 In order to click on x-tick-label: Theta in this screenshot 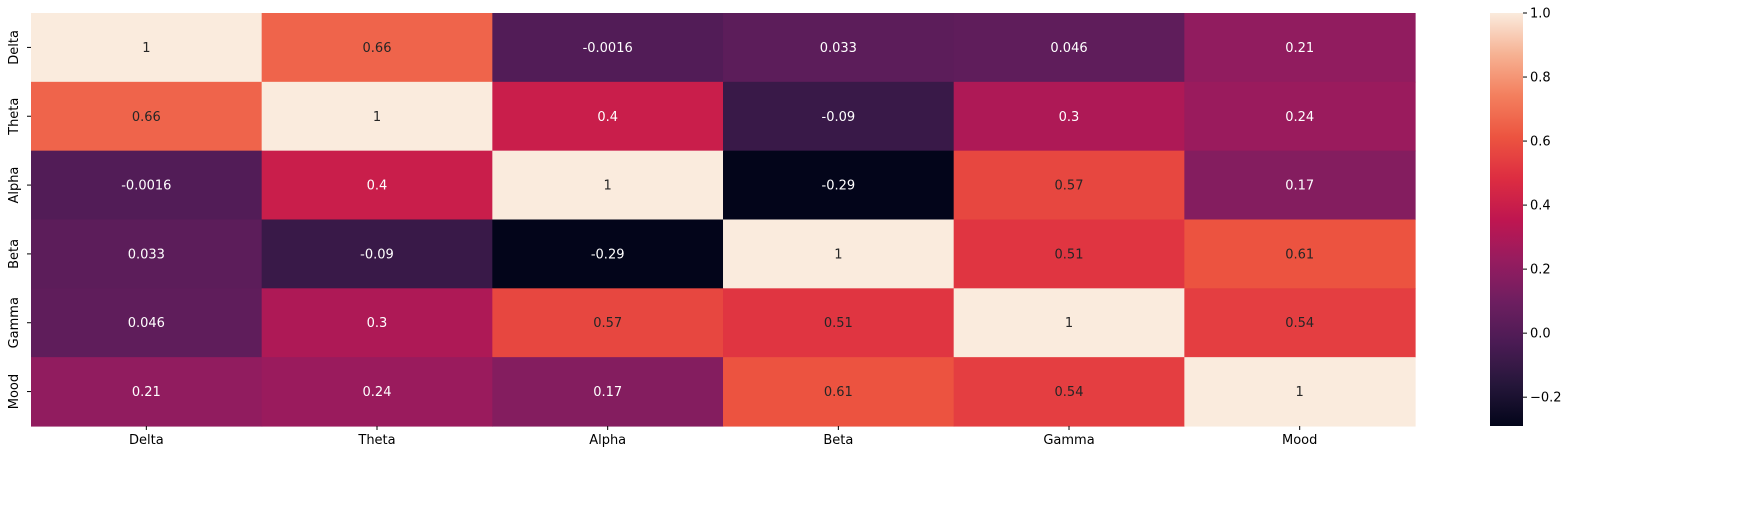, I will do `click(376, 440)`.